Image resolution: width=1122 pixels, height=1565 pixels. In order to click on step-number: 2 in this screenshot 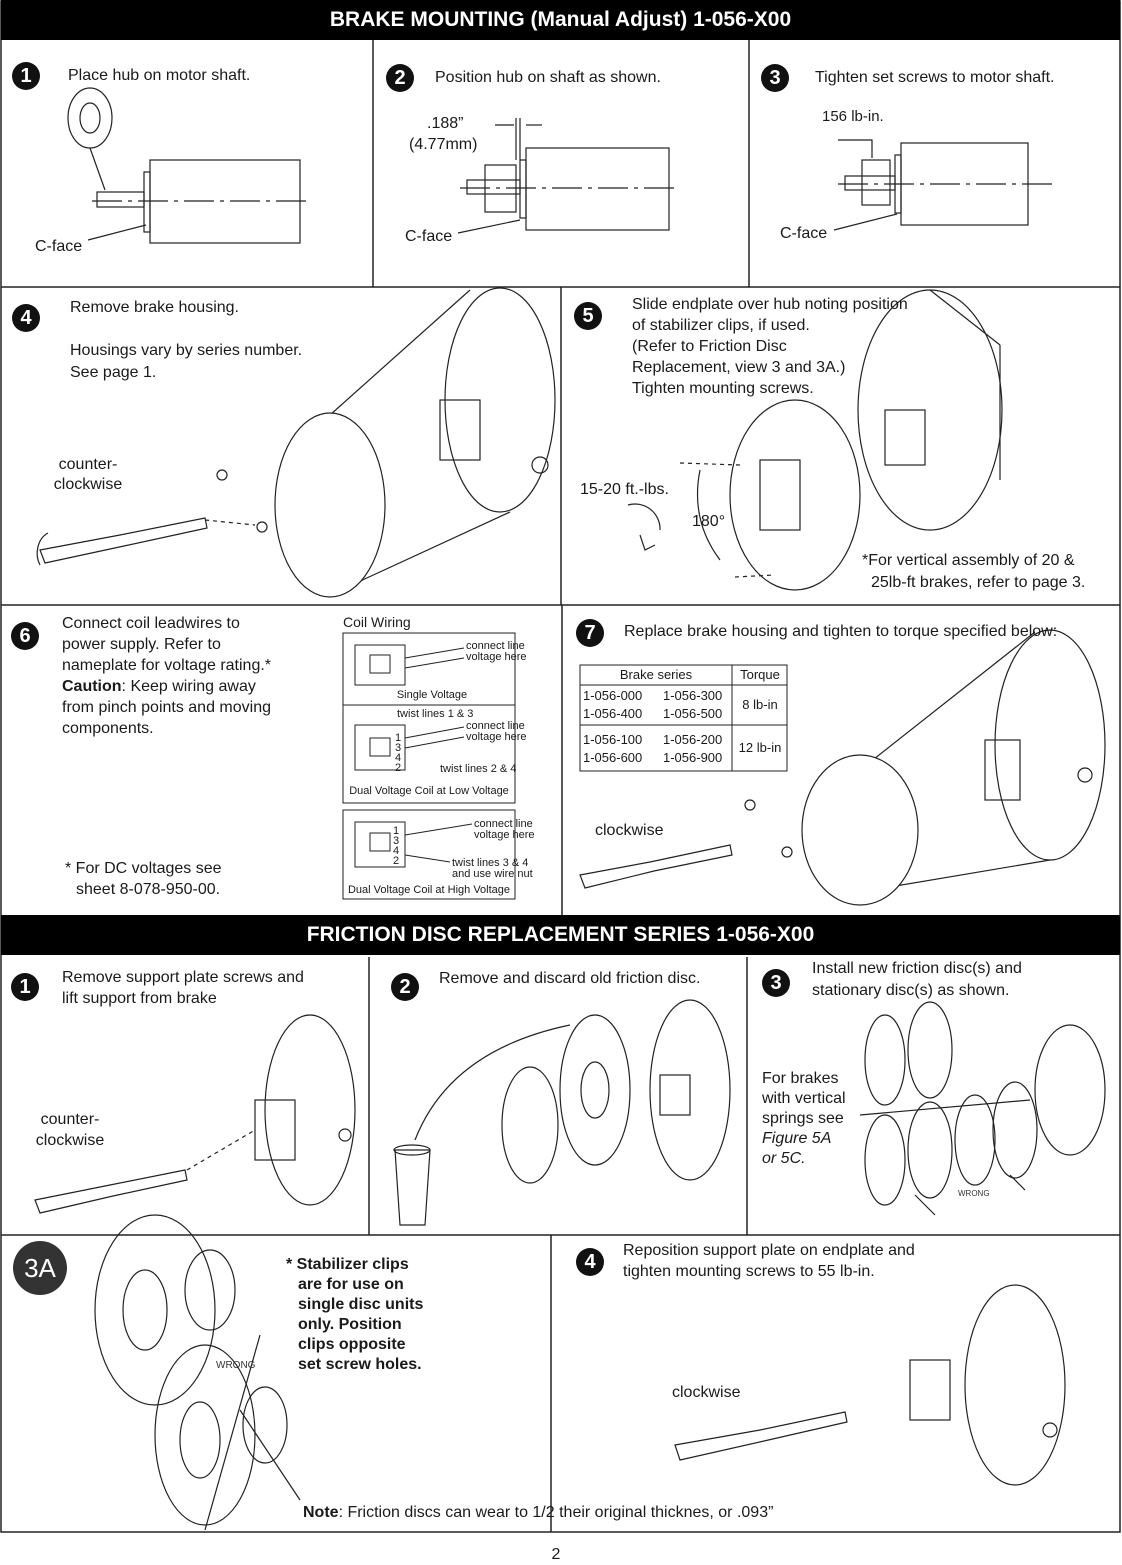, I will do `click(399, 78)`.